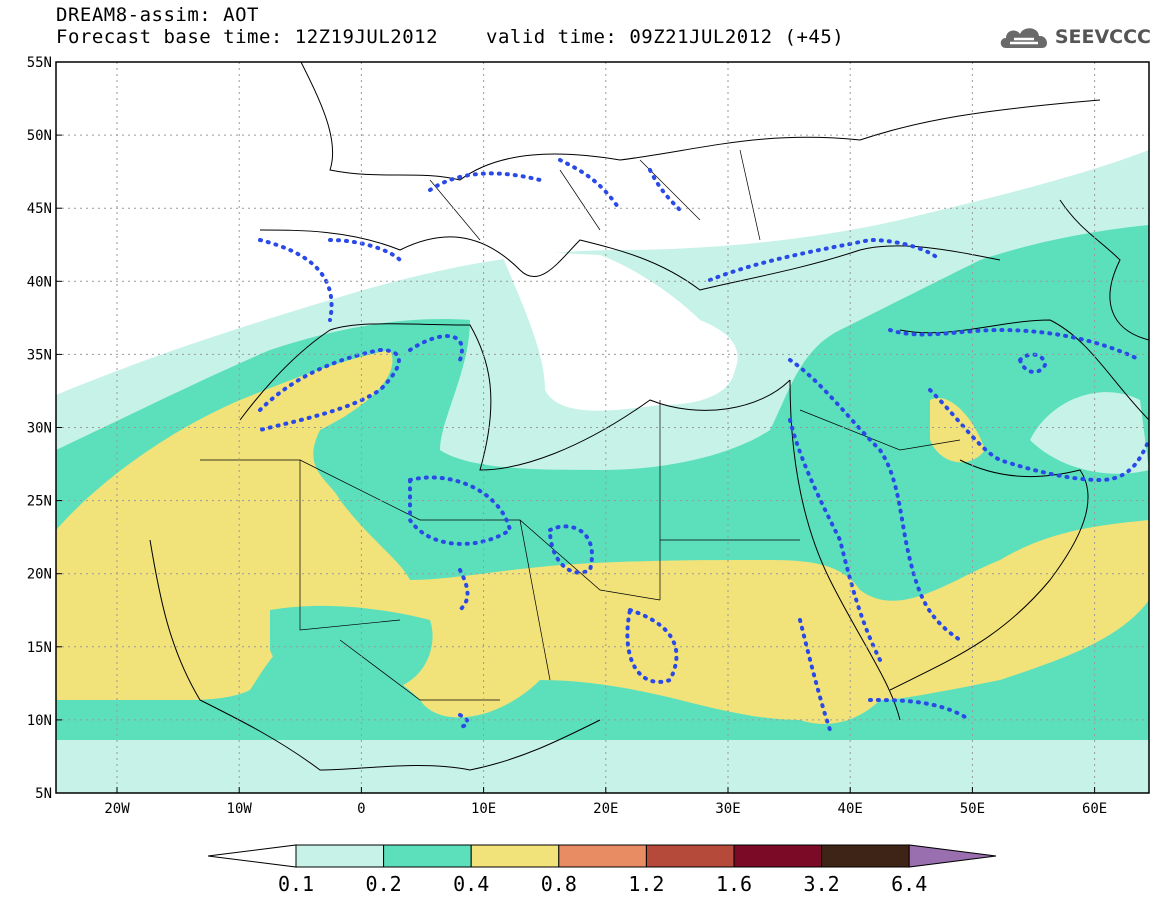 Image resolution: width=1165 pixels, height=905 pixels. Describe the element at coordinates (361, 809) in the screenshot. I see `lon-tick-label: 0` at that location.